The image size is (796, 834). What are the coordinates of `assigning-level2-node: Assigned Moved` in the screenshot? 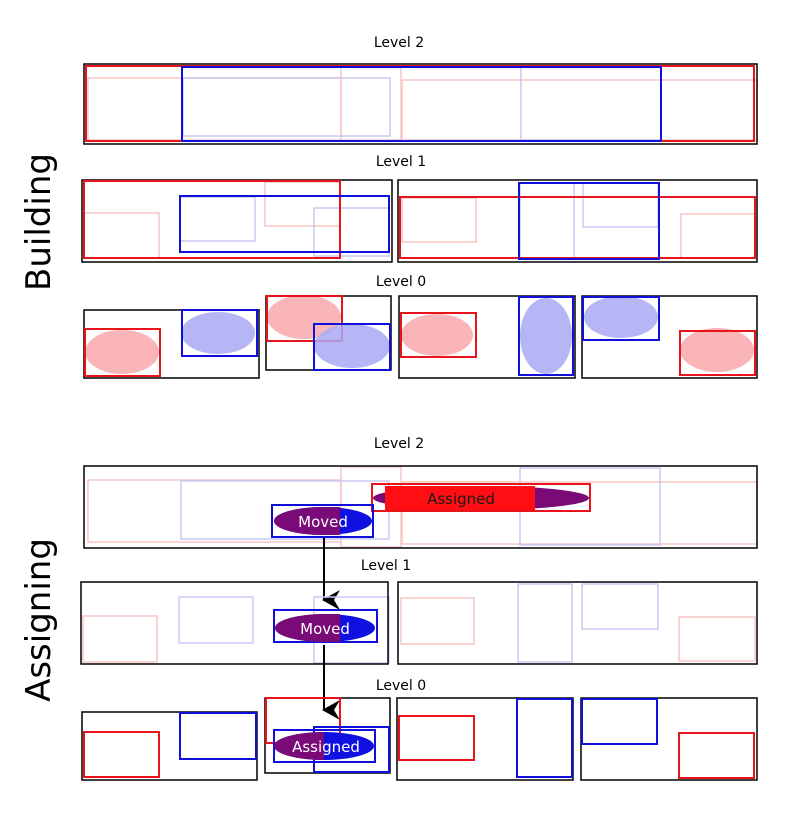 It's located at (420, 507).